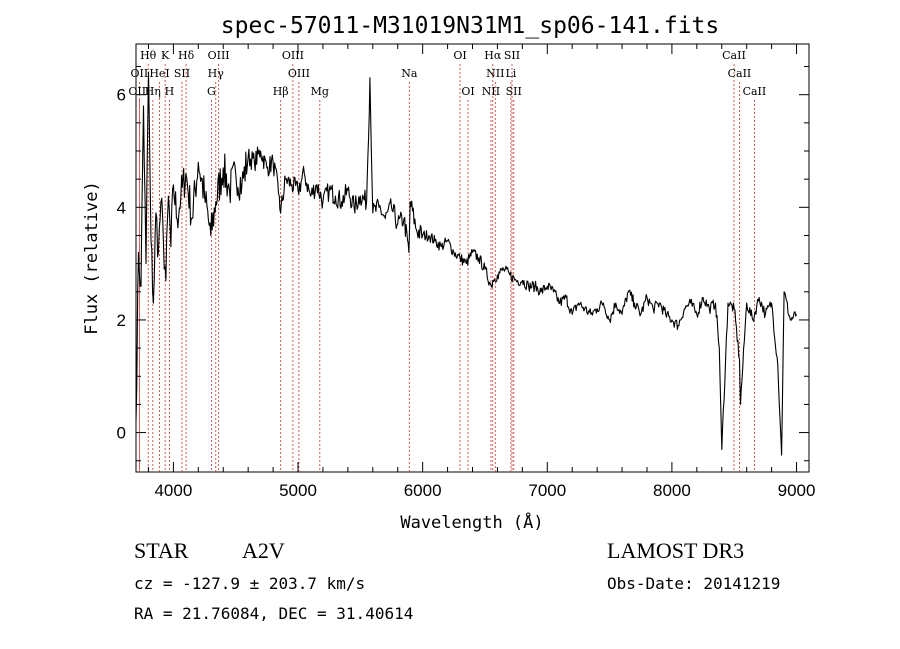 The width and height of the screenshot is (900, 649). Describe the element at coordinates (320, 91) in the screenshot. I see `spectral-line-label: Mg` at that location.